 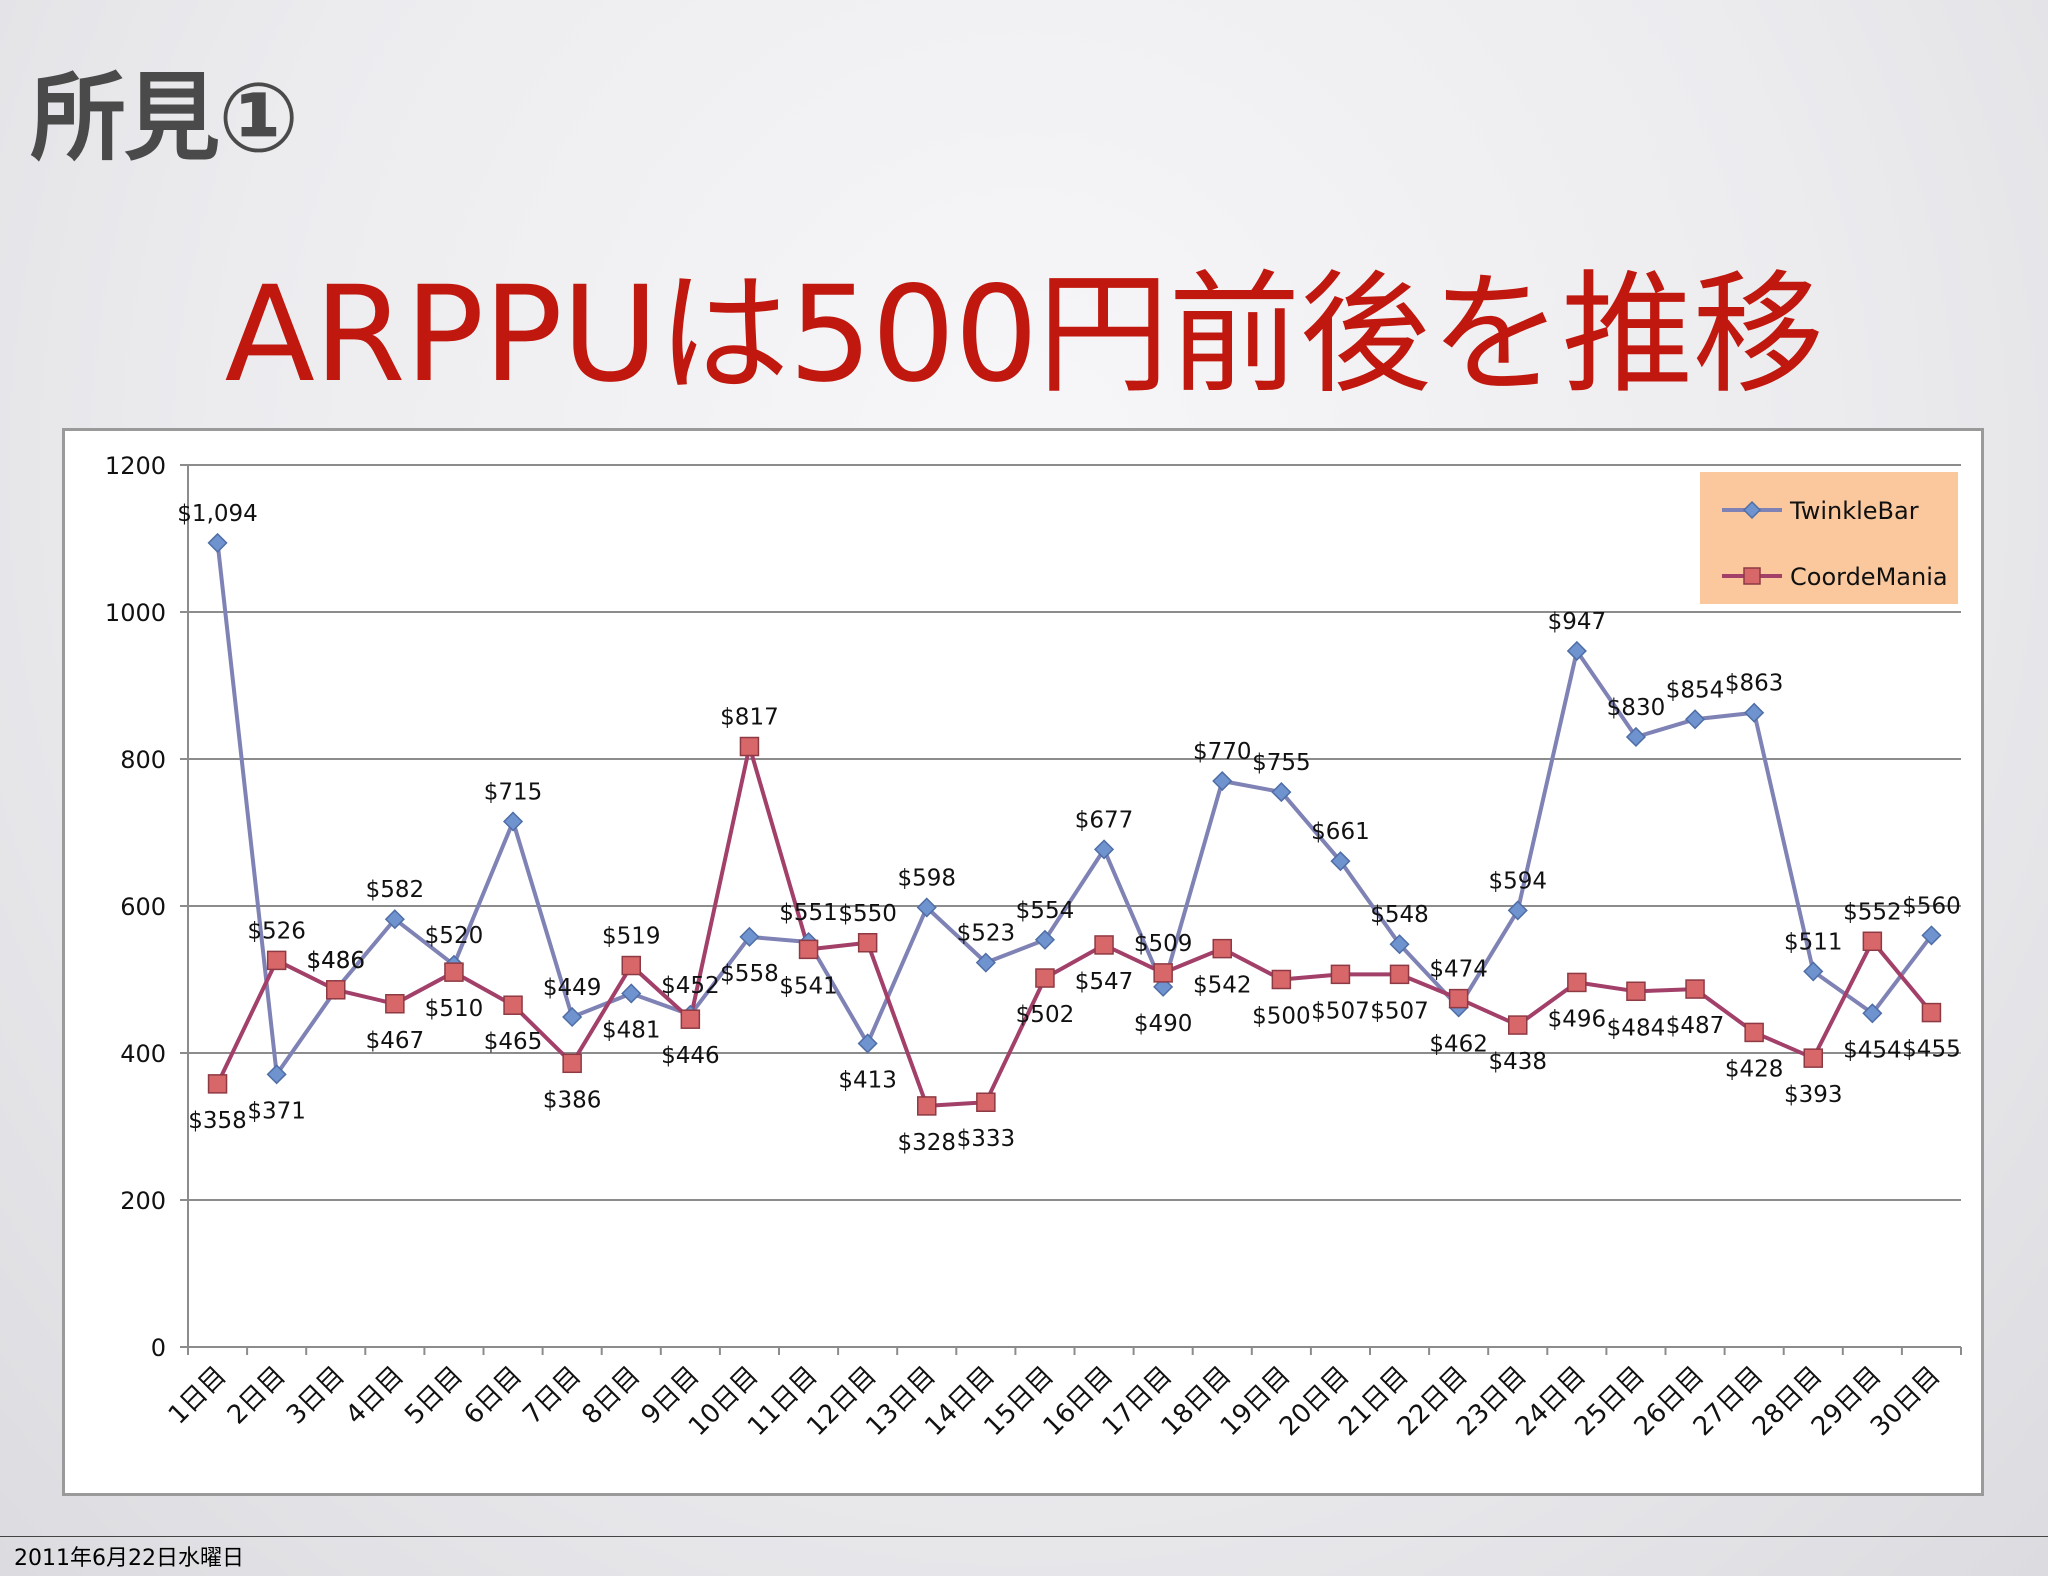 I want to click on legend-marker-coordemania, so click(x=1752, y=576).